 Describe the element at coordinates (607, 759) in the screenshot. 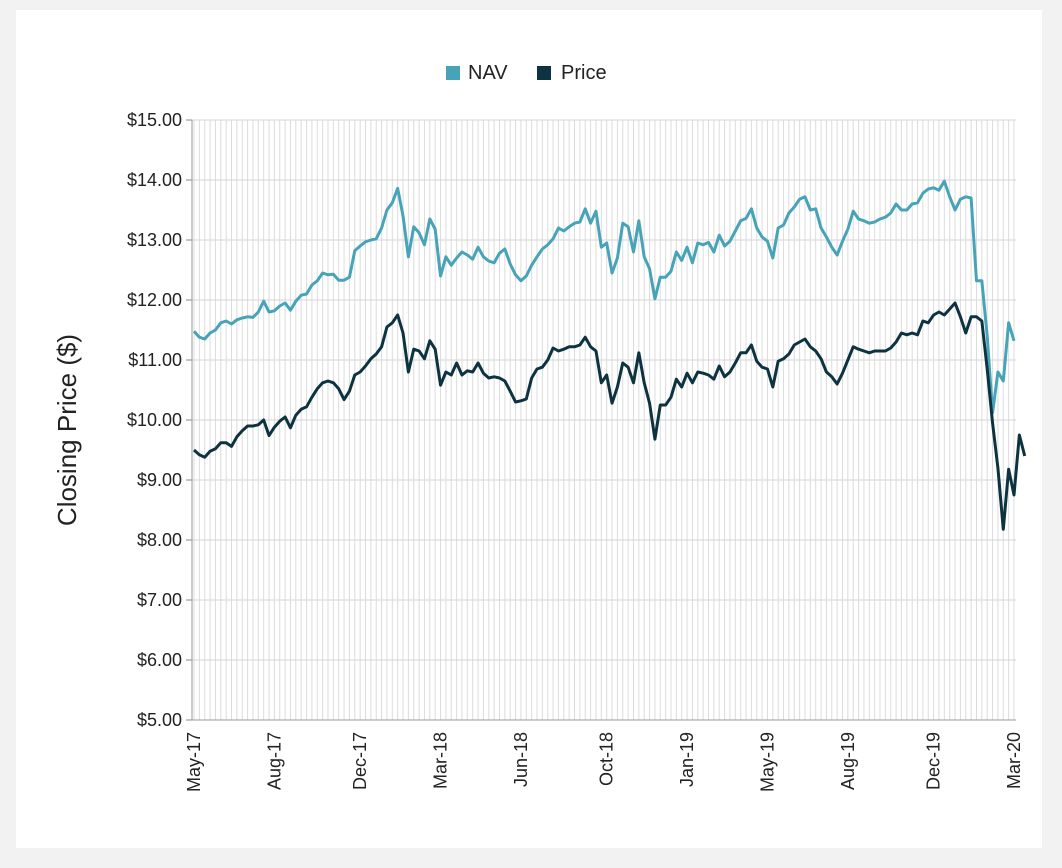

I see `x-tick-label: Oct-18` at that location.